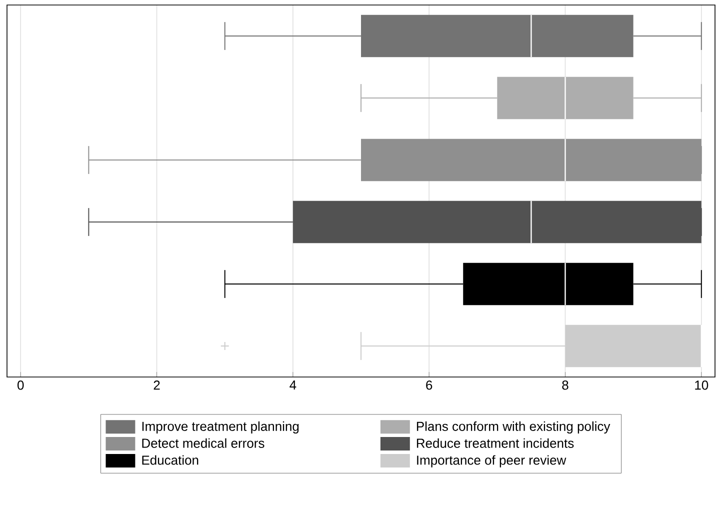  I want to click on x-tick-label: 6, so click(429, 385).